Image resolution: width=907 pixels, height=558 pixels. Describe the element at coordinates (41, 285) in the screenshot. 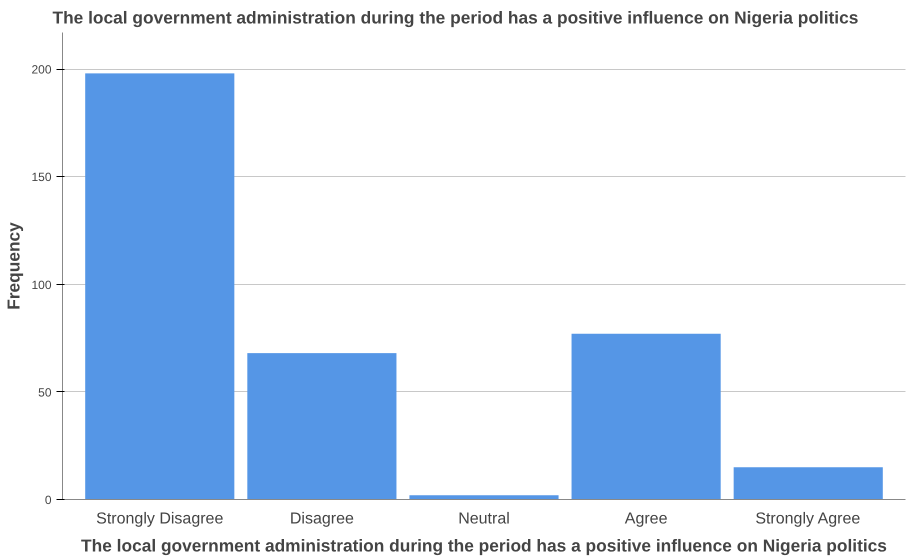

I see `y-tick-label: 100` at that location.